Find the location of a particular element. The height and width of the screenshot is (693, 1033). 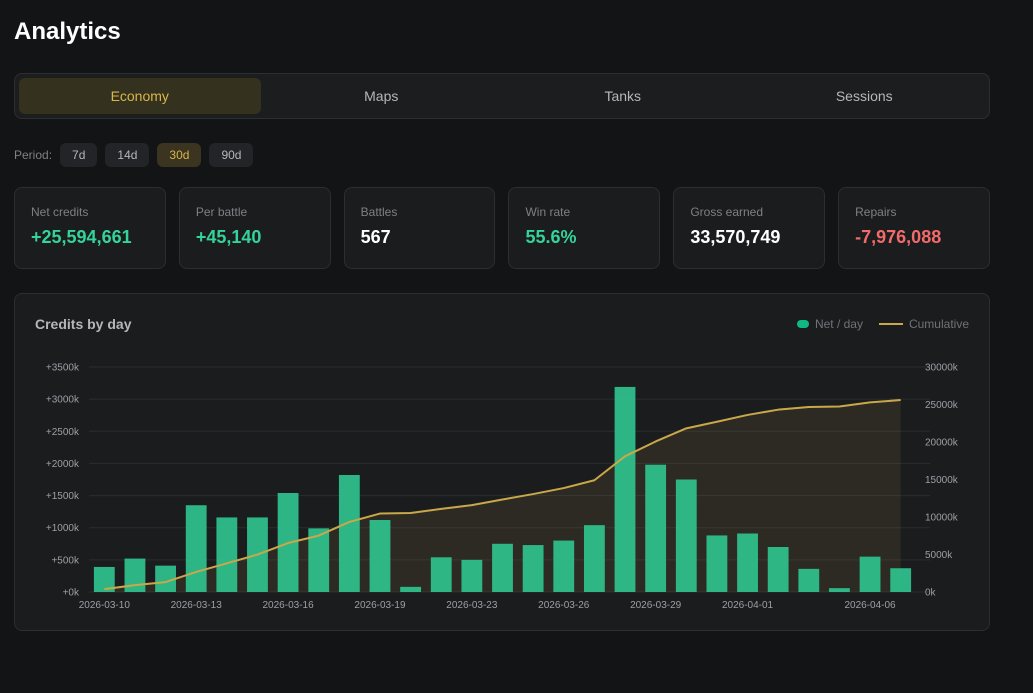

y-left-tick-label: +1500k is located at coordinates (63, 496).